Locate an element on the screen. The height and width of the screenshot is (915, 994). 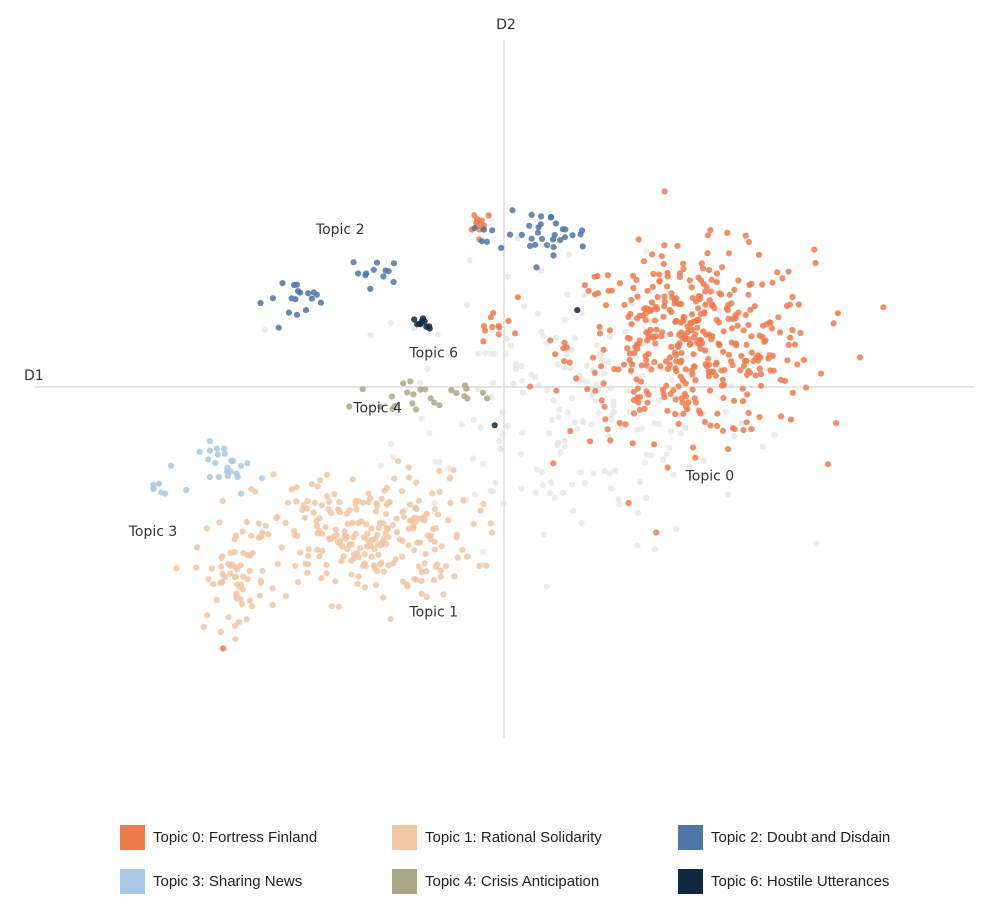
legend-item: Topic 3: Sharing News is located at coordinates (211, 881).